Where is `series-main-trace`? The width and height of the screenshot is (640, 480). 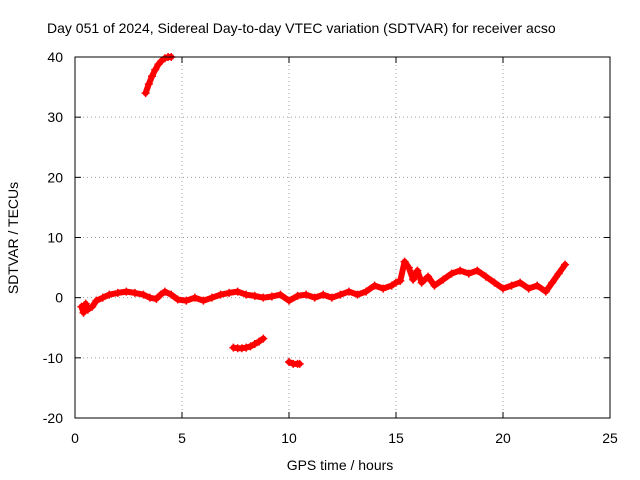
series-main-trace is located at coordinates (323, 287).